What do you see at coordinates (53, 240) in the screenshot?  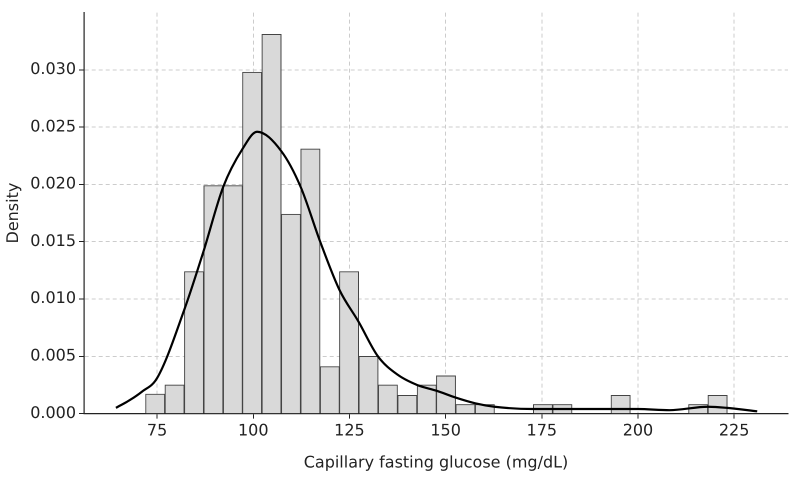 I see `y-tick-label: 0.015` at bounding box center [53, 240].